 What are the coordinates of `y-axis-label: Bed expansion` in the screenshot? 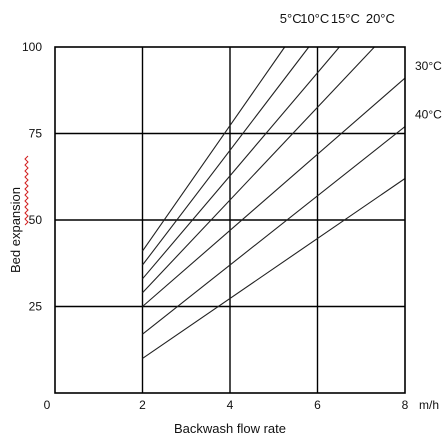 It's located at (15, 230).